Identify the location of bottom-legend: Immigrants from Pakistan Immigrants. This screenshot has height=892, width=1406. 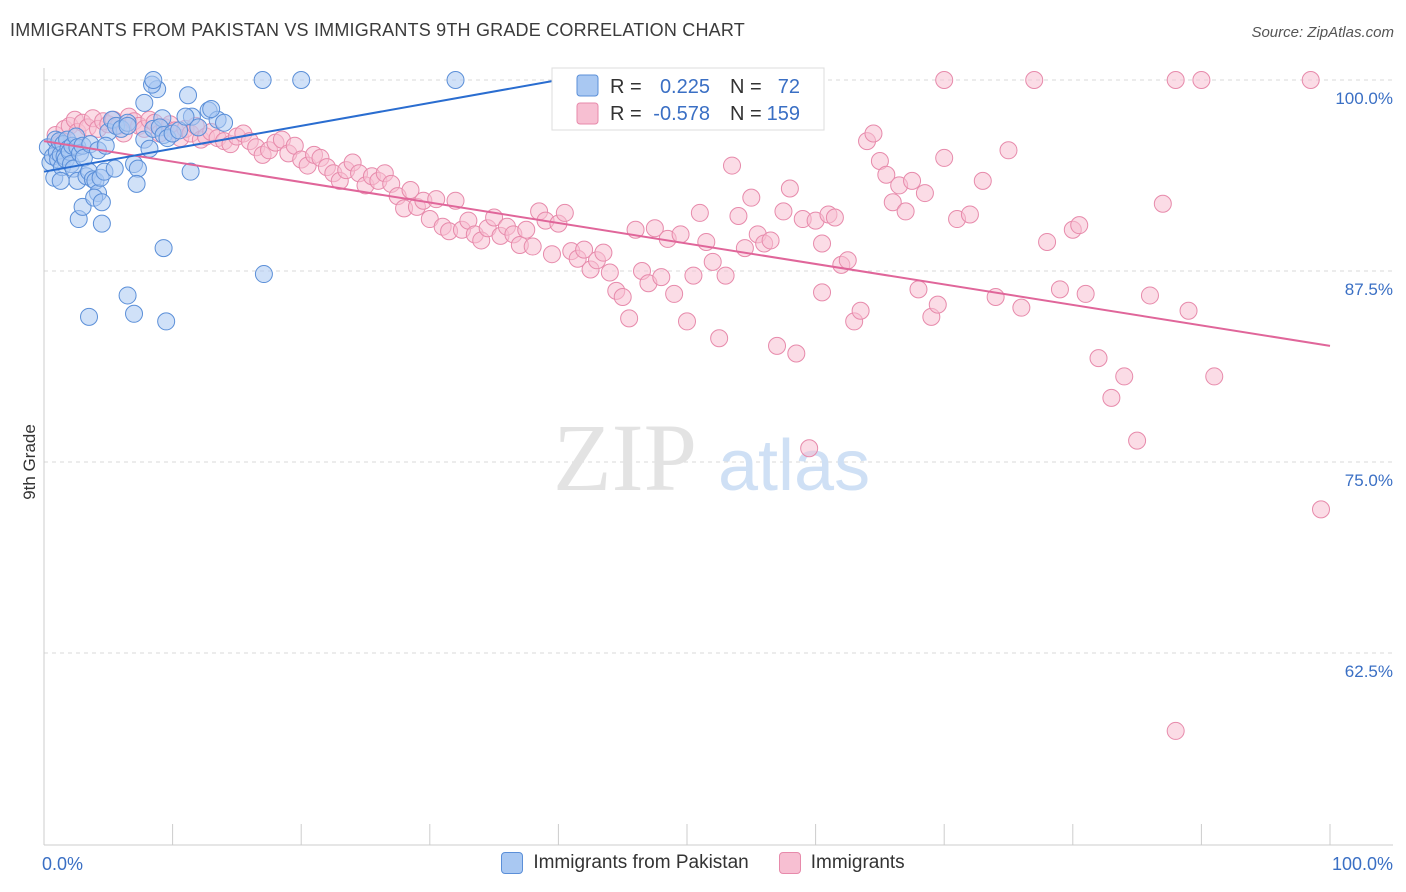
(703, 863).